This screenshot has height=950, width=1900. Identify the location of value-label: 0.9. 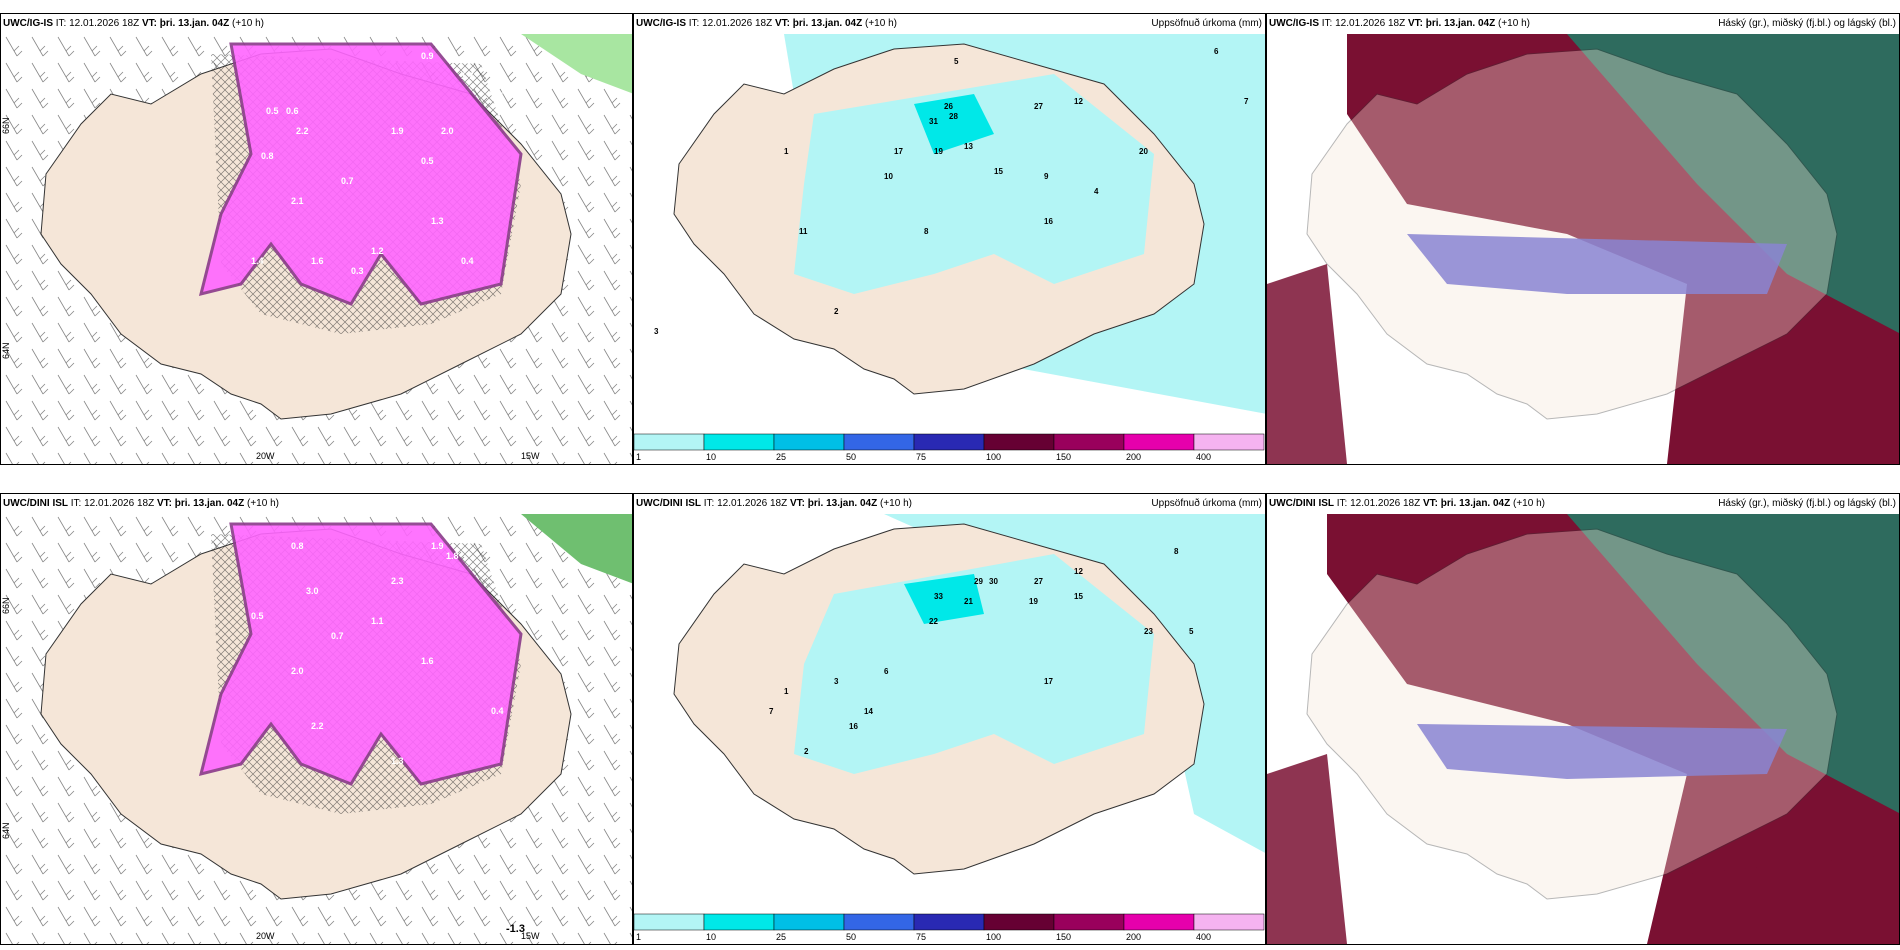
(427, 56).